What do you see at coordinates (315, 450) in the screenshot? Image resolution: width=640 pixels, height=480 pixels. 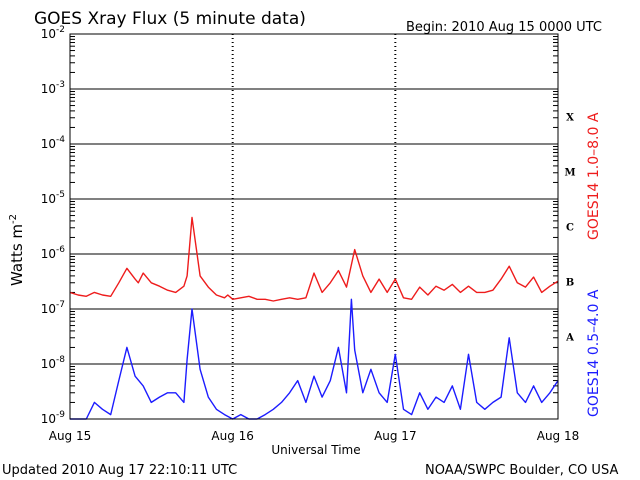 I see `x-axis-label: Universal Time` at bounding box center [315, 450].